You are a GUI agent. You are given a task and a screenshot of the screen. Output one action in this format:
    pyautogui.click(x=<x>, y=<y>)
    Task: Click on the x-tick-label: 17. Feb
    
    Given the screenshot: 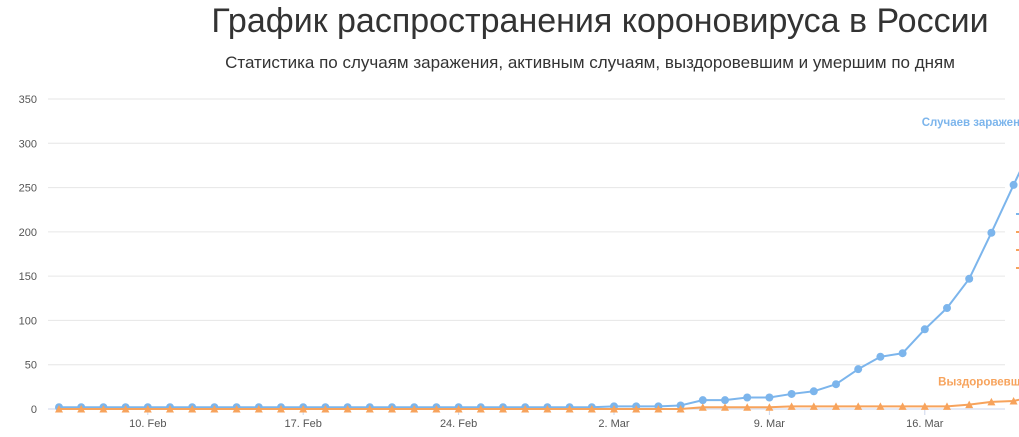 What is the action you would take?
    pyautogui.click(x=303, y=424)
    